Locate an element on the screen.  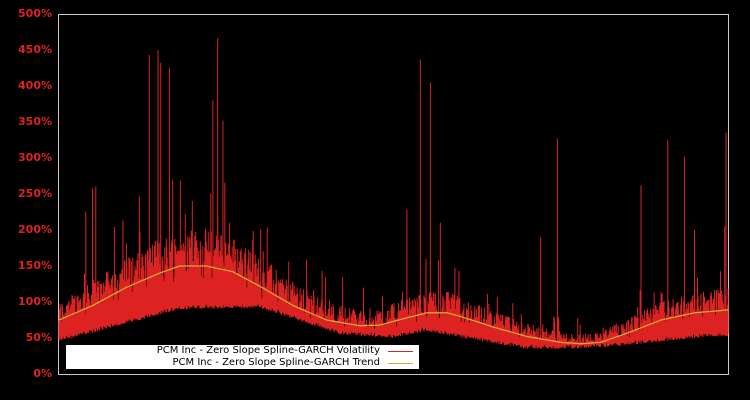
y-tick-label: 200% is located at coordinates (35, 229).